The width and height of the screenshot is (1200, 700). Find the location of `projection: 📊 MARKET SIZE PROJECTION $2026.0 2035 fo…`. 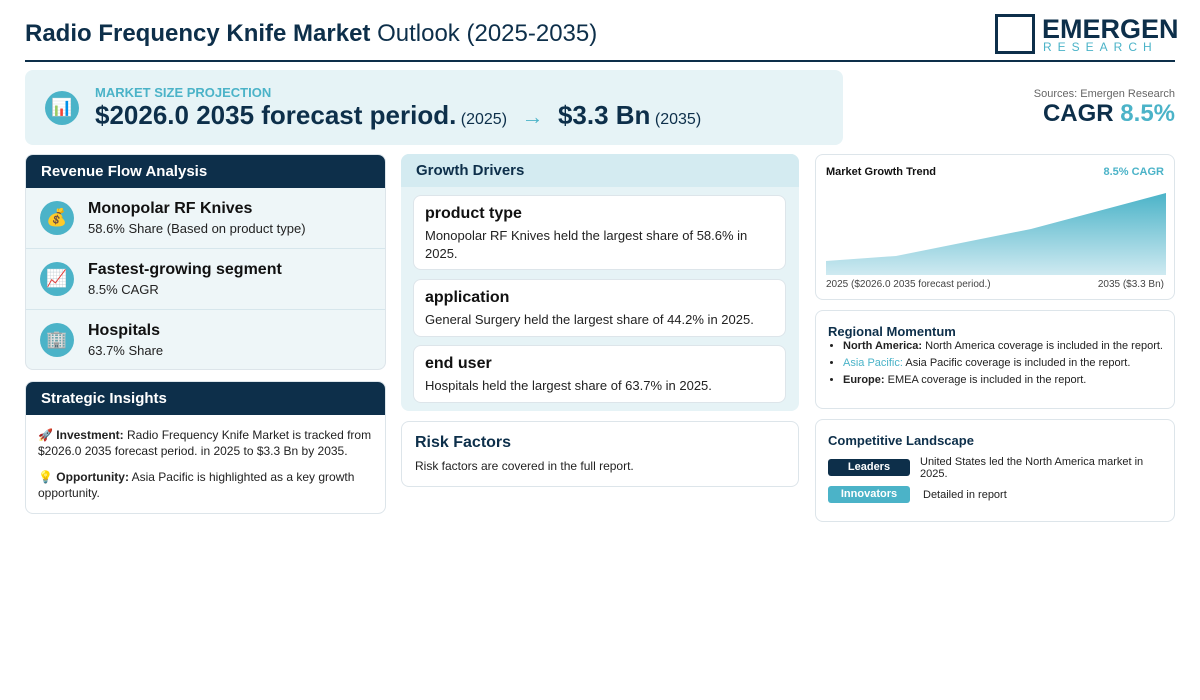

projection: 📊 MARKET SIZE PROJECTION $2026.0 2035 fo… is located at coordinates (434, 107).